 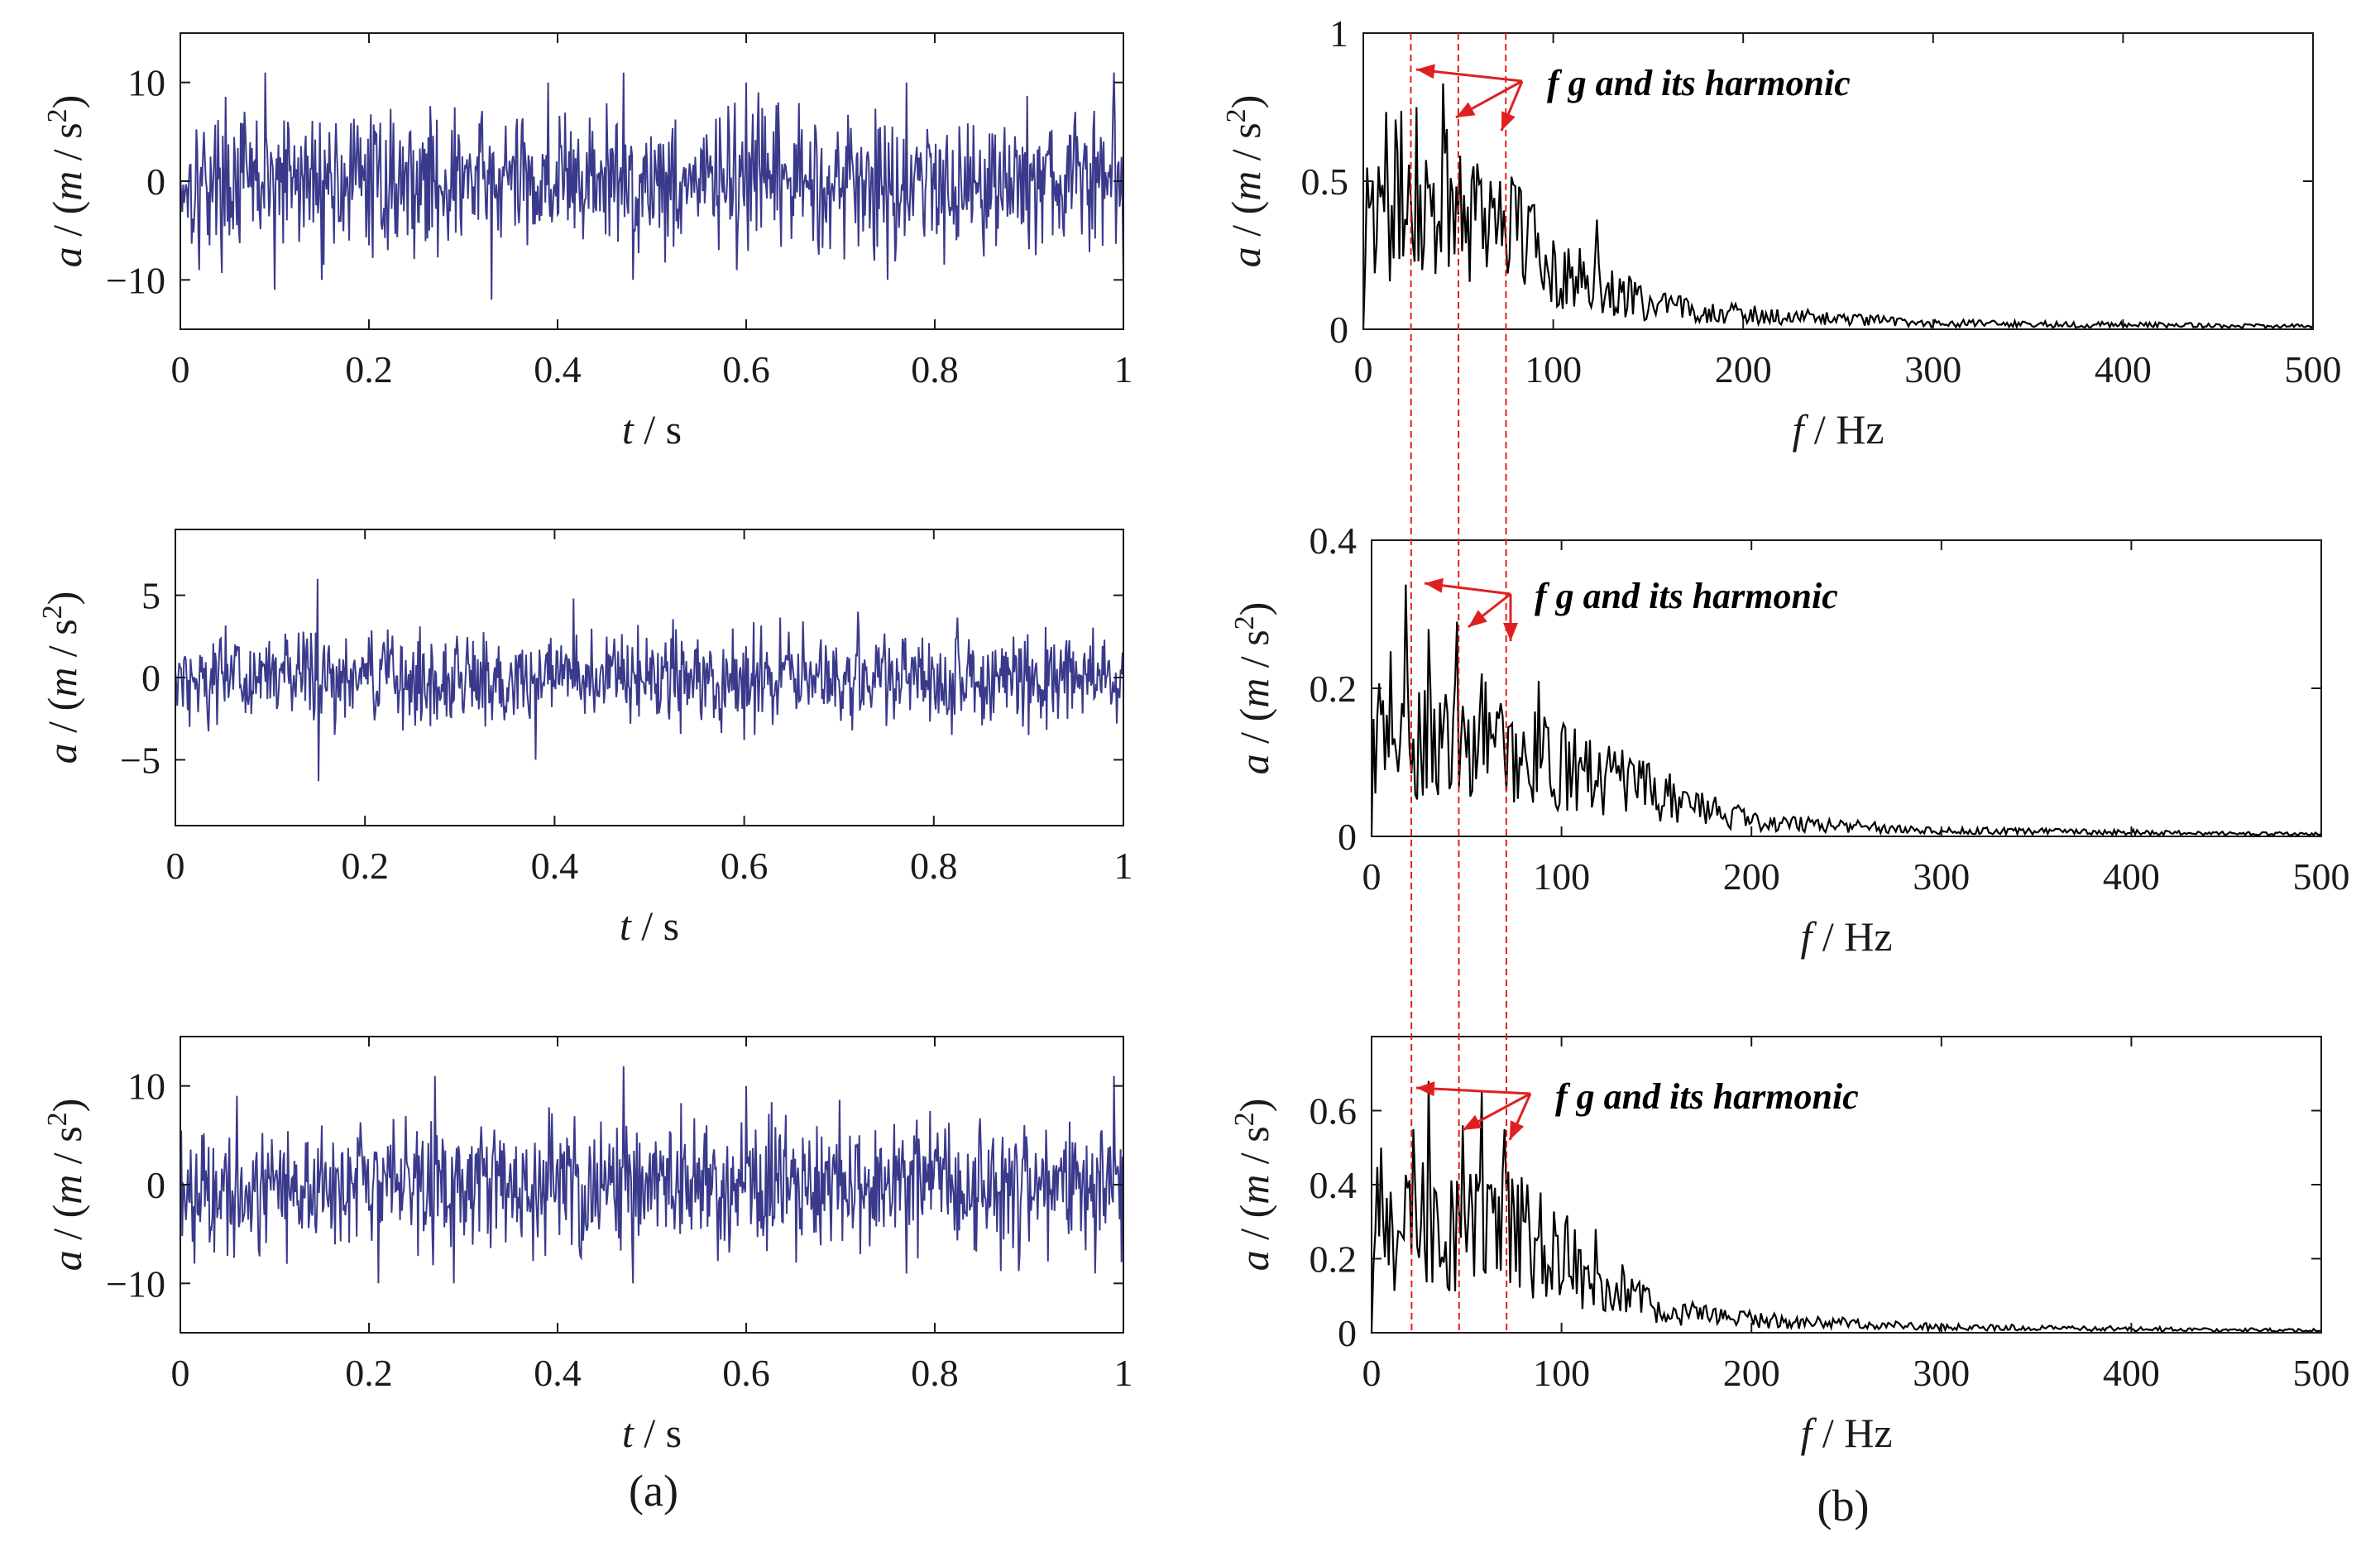 What do you see at coordinates (1699, 83) in the screenshot?
I see `spec-1-harmonic-annotation: f g and its harmonic` at bounding box center [1699, 83].